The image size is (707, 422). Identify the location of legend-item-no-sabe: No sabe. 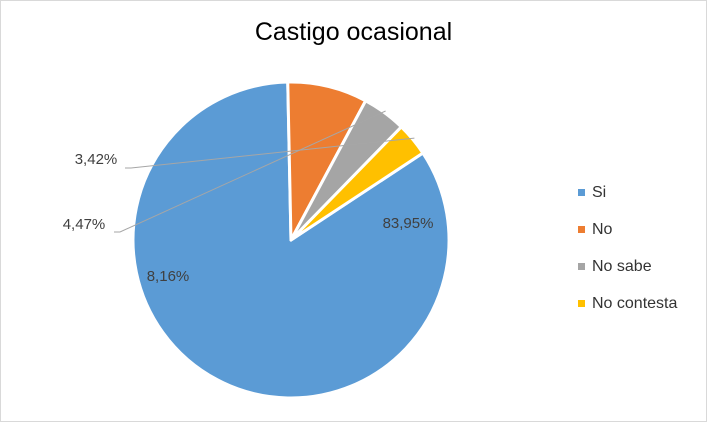
(627, 266).